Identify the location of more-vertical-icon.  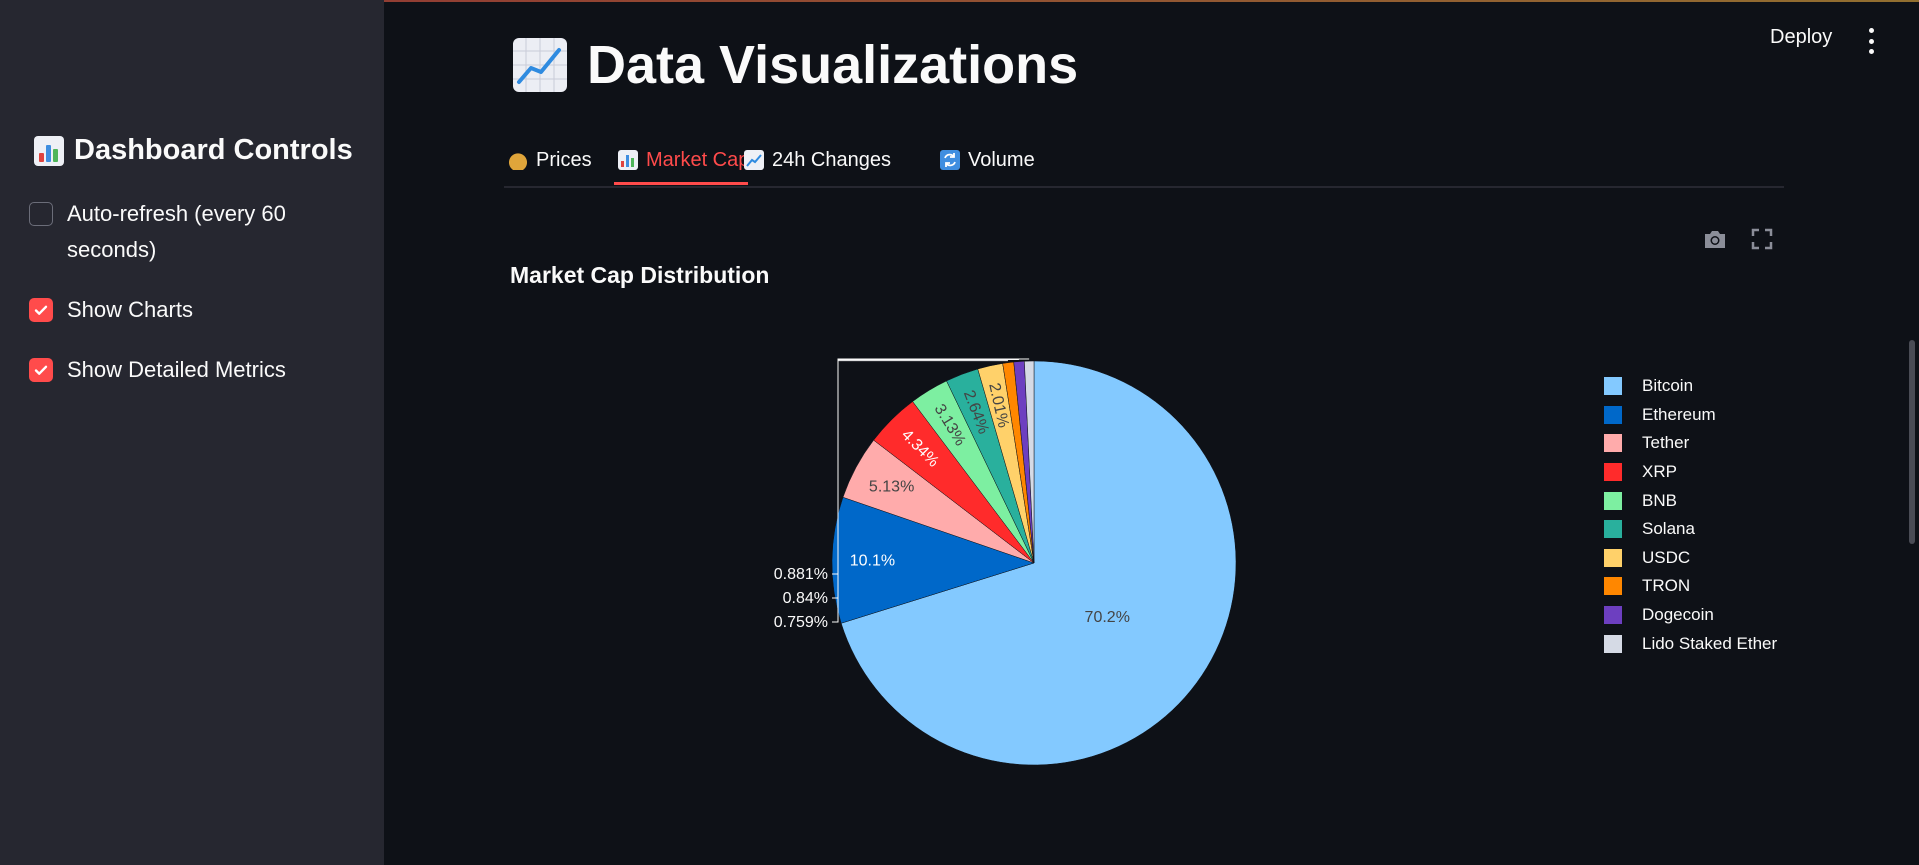
(1871, 41).